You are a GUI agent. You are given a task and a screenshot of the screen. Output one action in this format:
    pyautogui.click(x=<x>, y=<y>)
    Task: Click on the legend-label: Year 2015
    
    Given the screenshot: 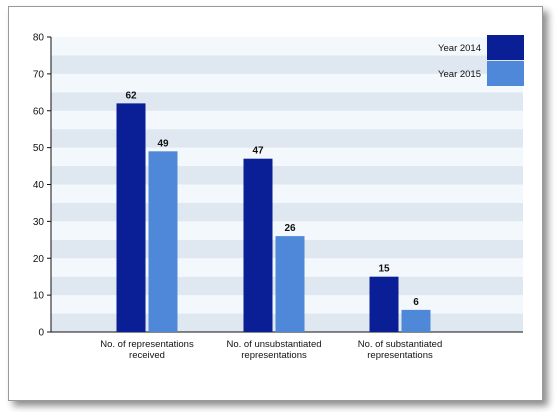 What is the action you would take?
    pyautogui.click(x=459, y=74)
    